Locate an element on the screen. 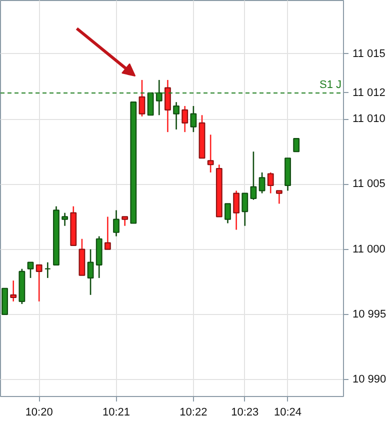 The height and width of the screenshot is (421, 389). y-tick-label: 11 012 is located at coordinates (369, 92).